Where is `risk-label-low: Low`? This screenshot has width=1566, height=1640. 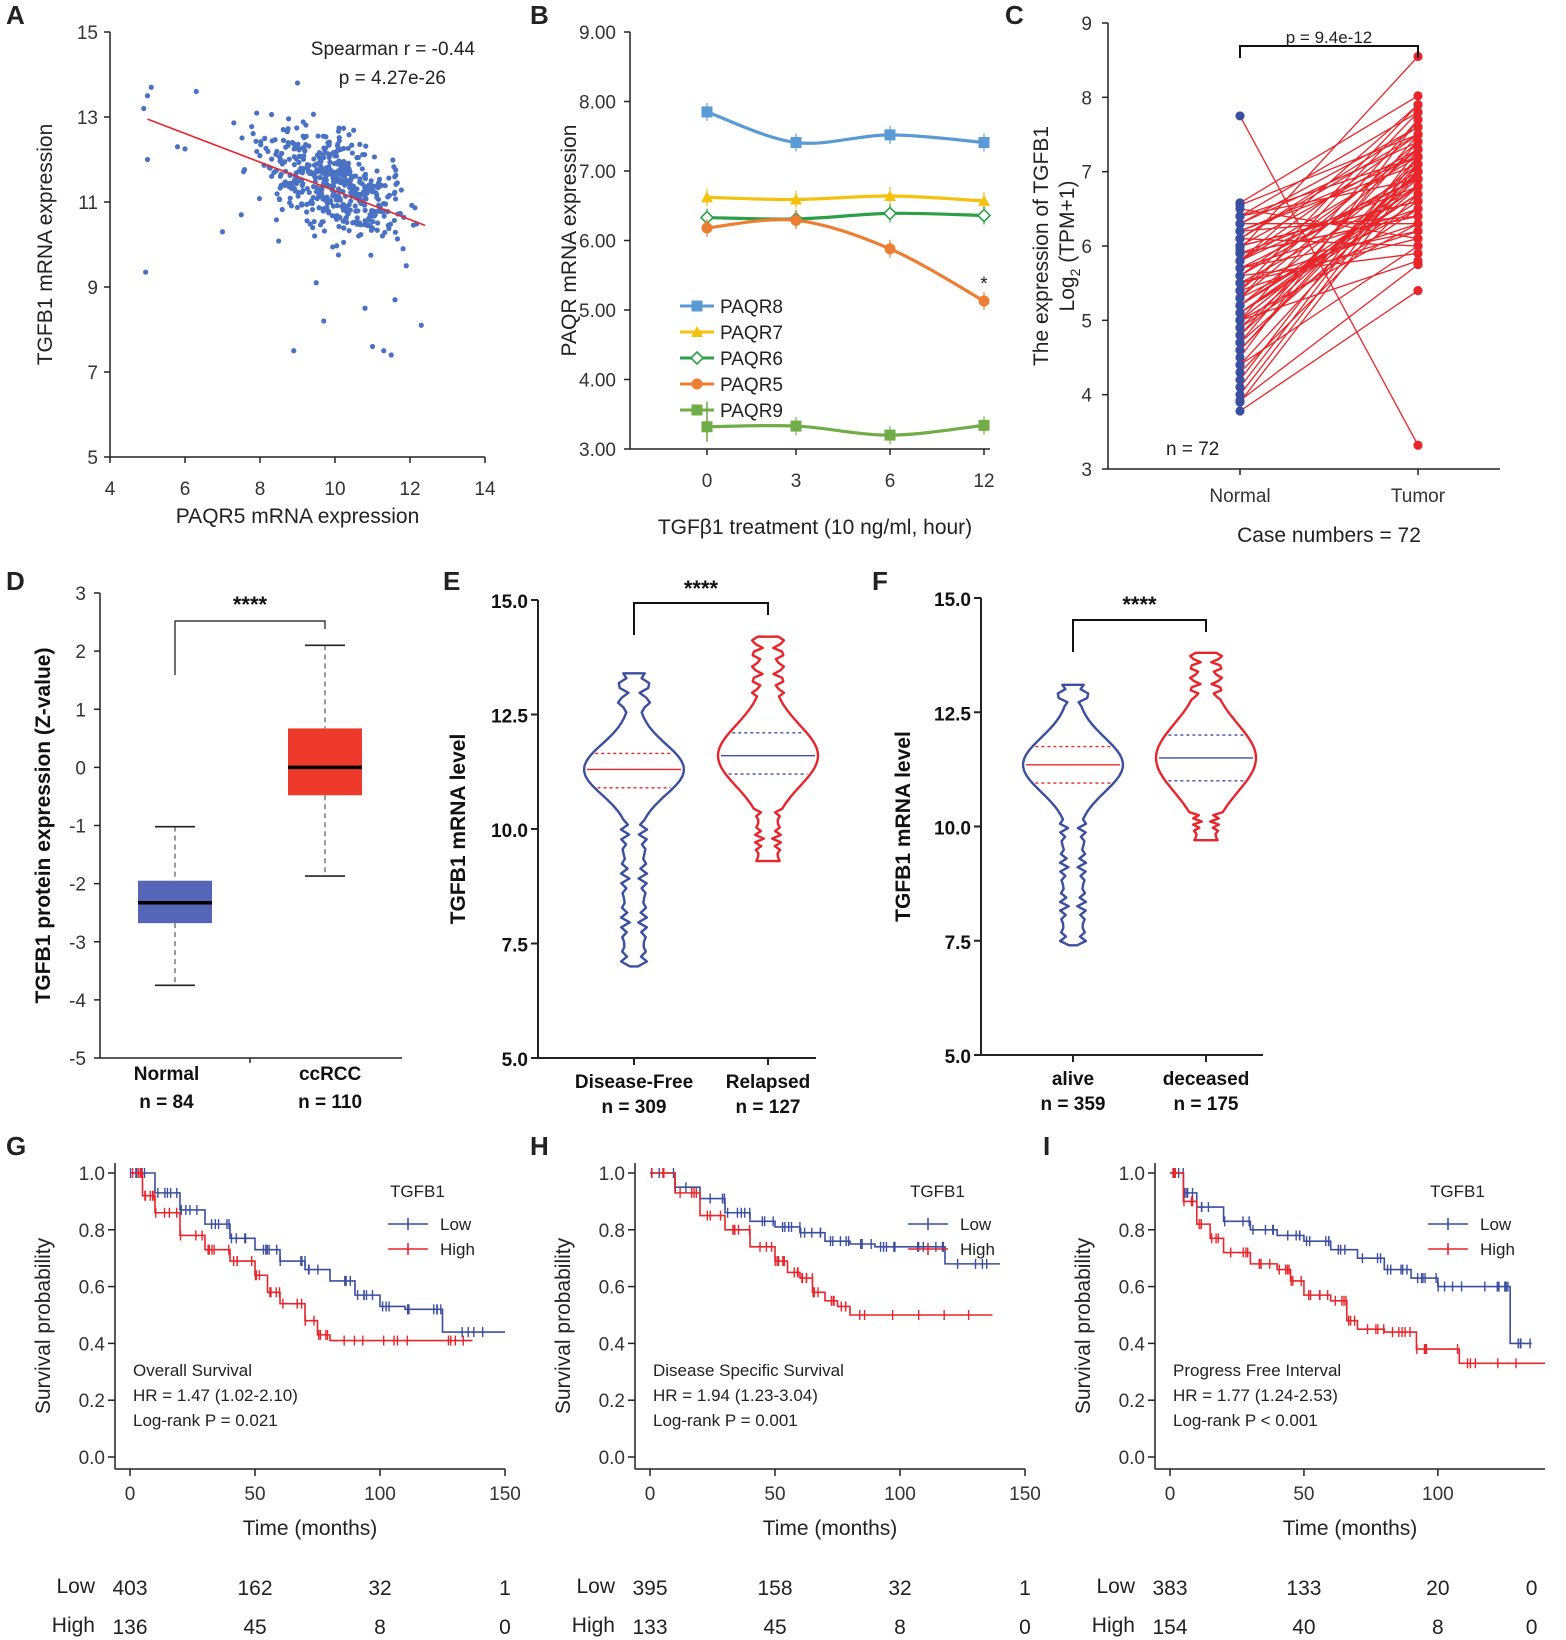
risk-label-low: Low is located at coordinates (595, 1586).